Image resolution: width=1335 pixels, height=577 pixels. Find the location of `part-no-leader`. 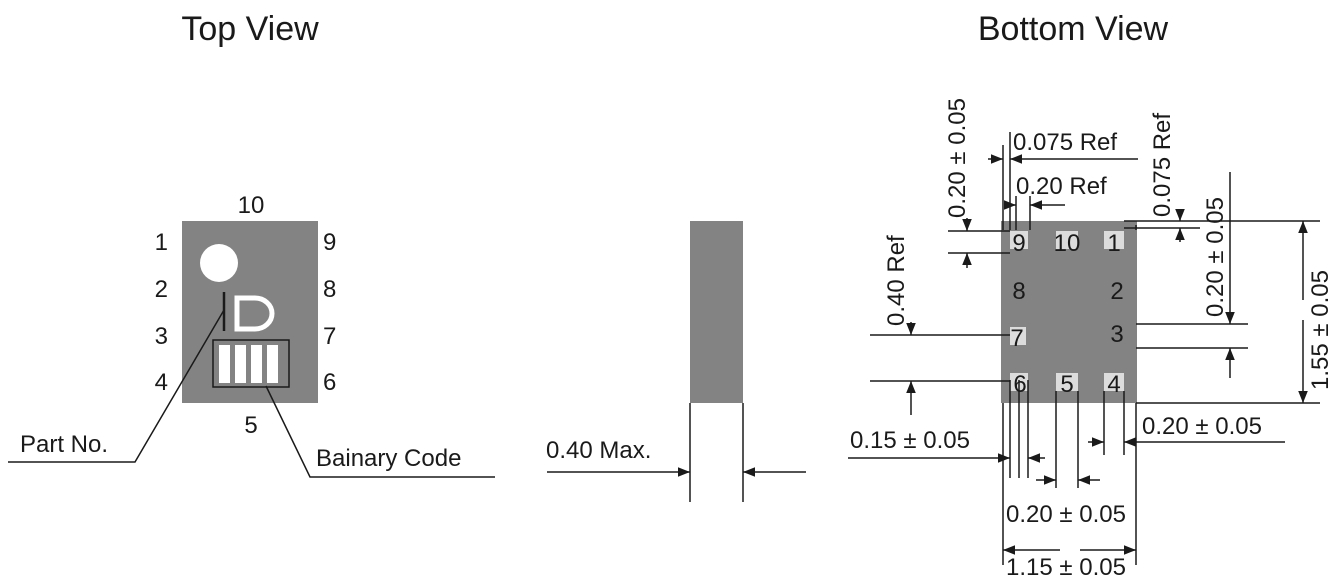

part-no-leader is located at coordinates (116, 386).